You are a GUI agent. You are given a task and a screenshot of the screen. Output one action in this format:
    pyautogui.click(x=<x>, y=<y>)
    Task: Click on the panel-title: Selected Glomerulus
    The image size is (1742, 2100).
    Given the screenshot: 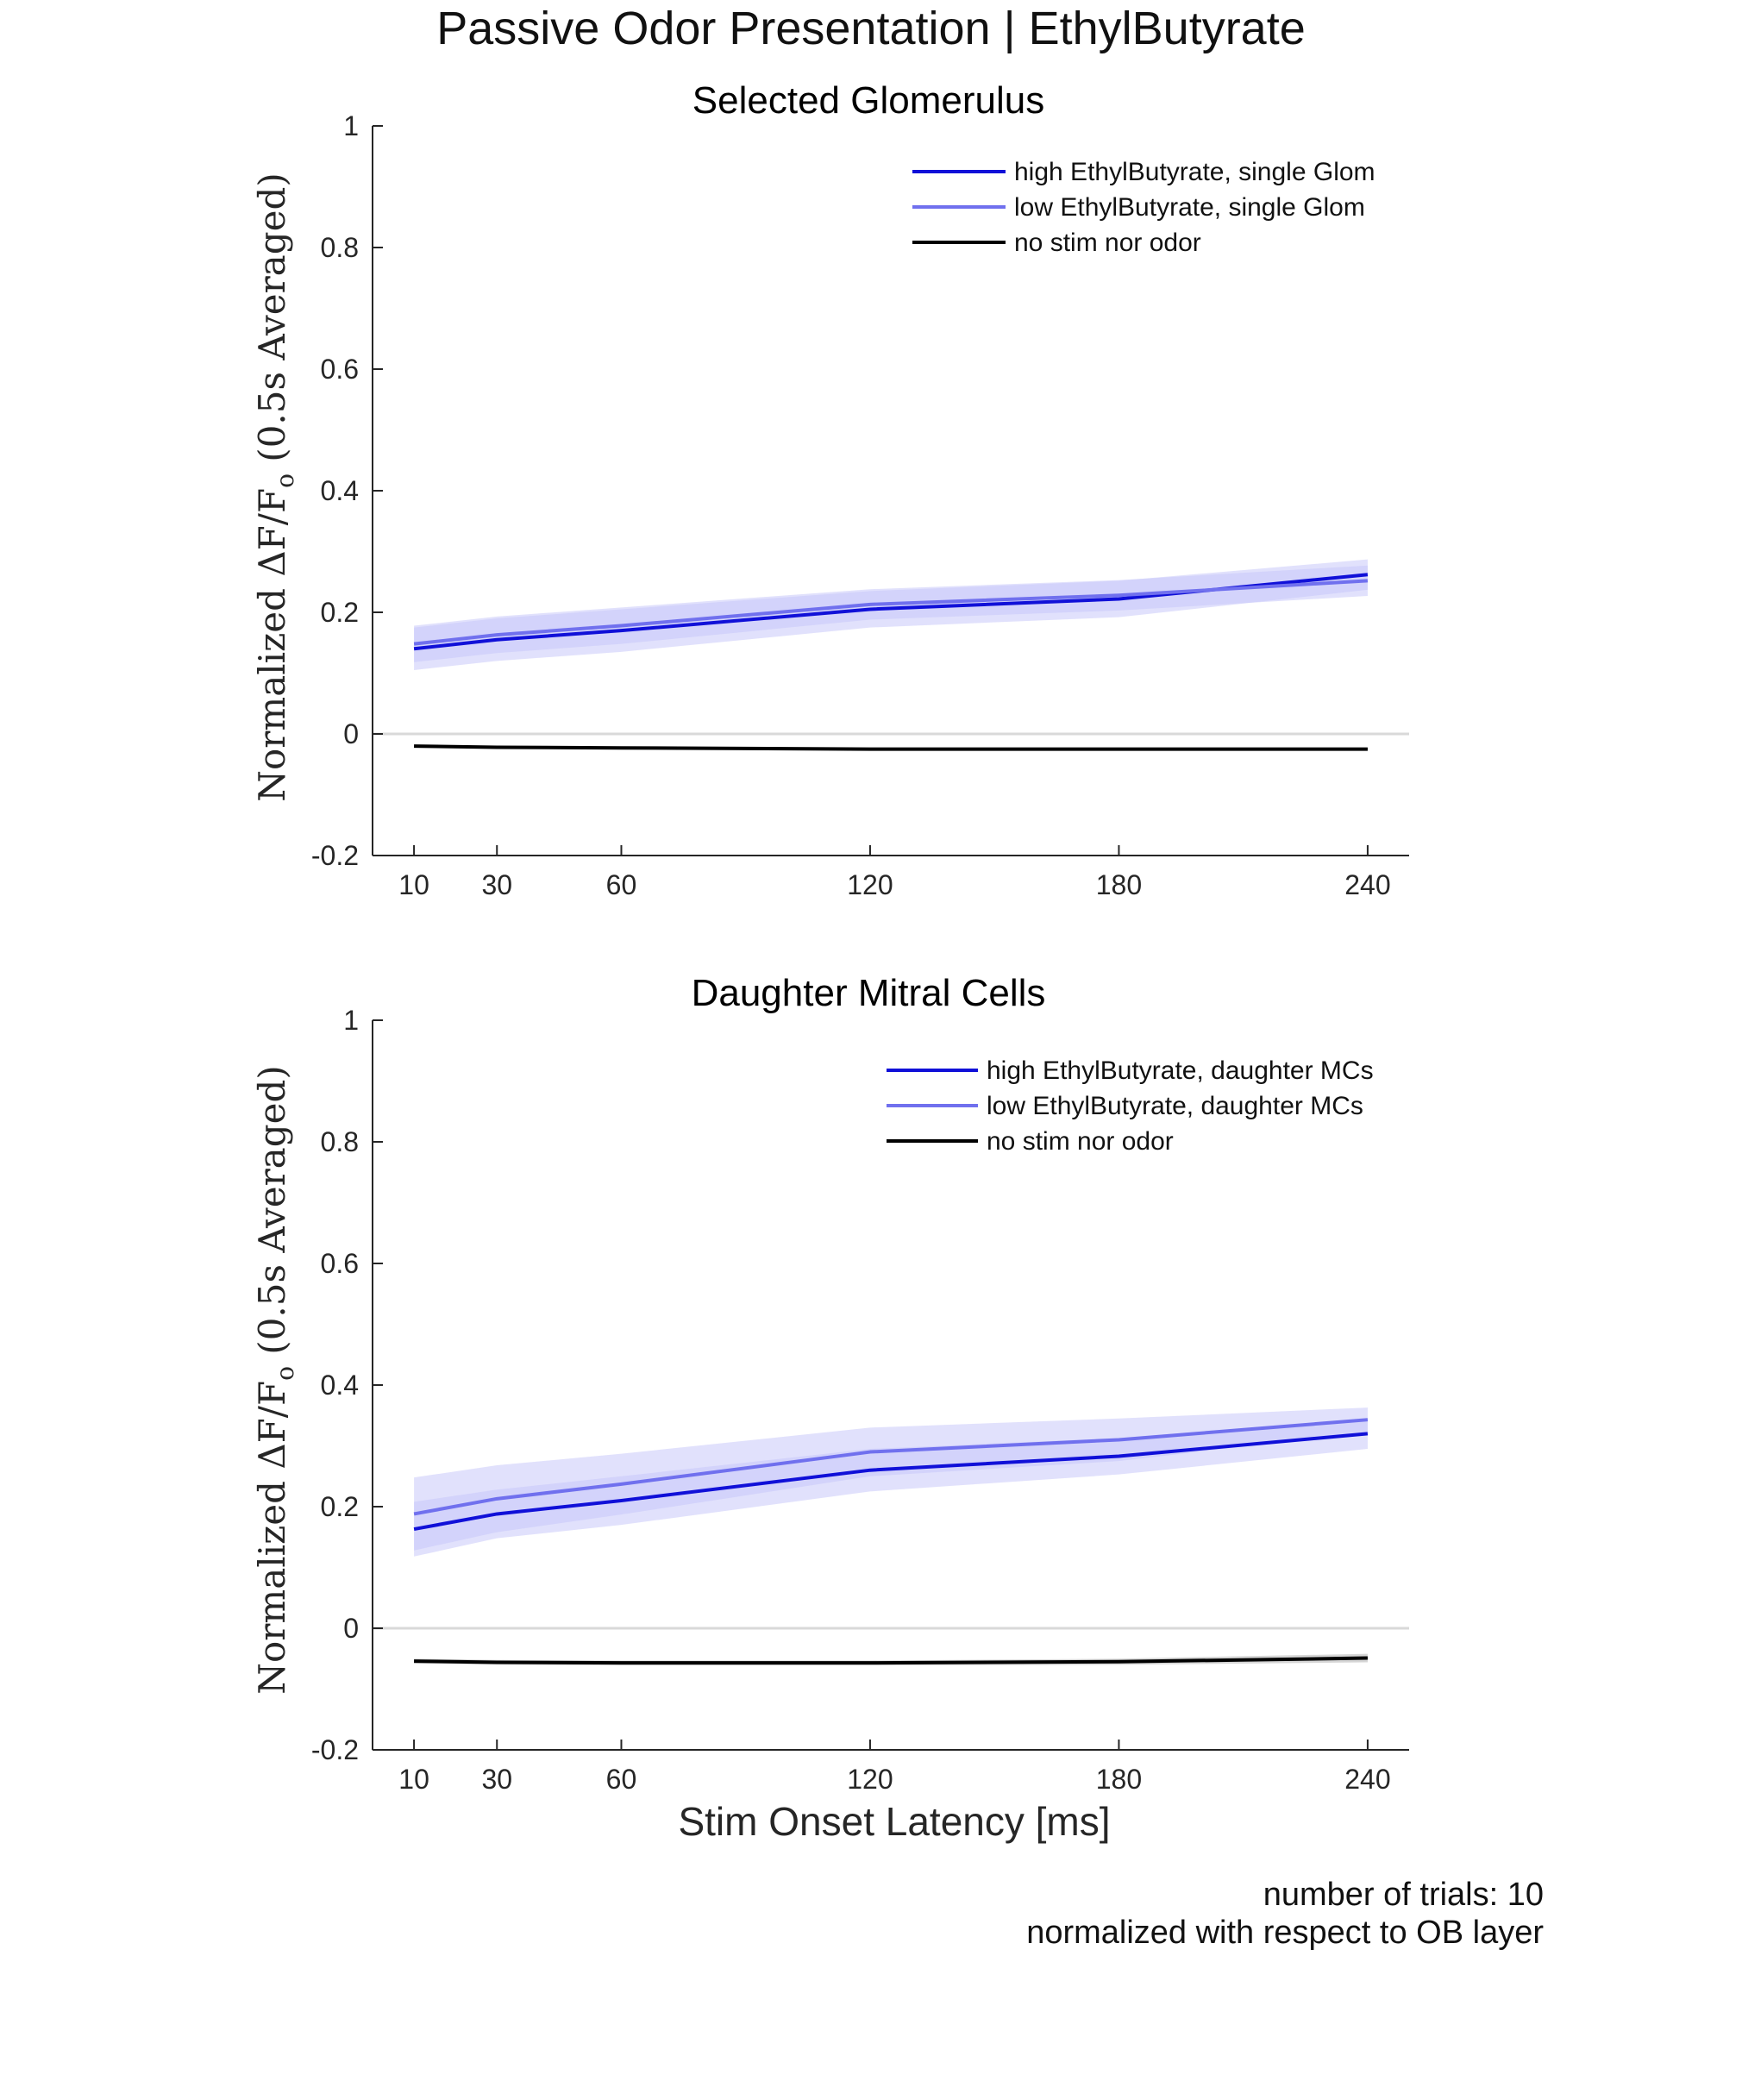 What is the action you would take?
    pyautogui.click(x=868, y=101)
    